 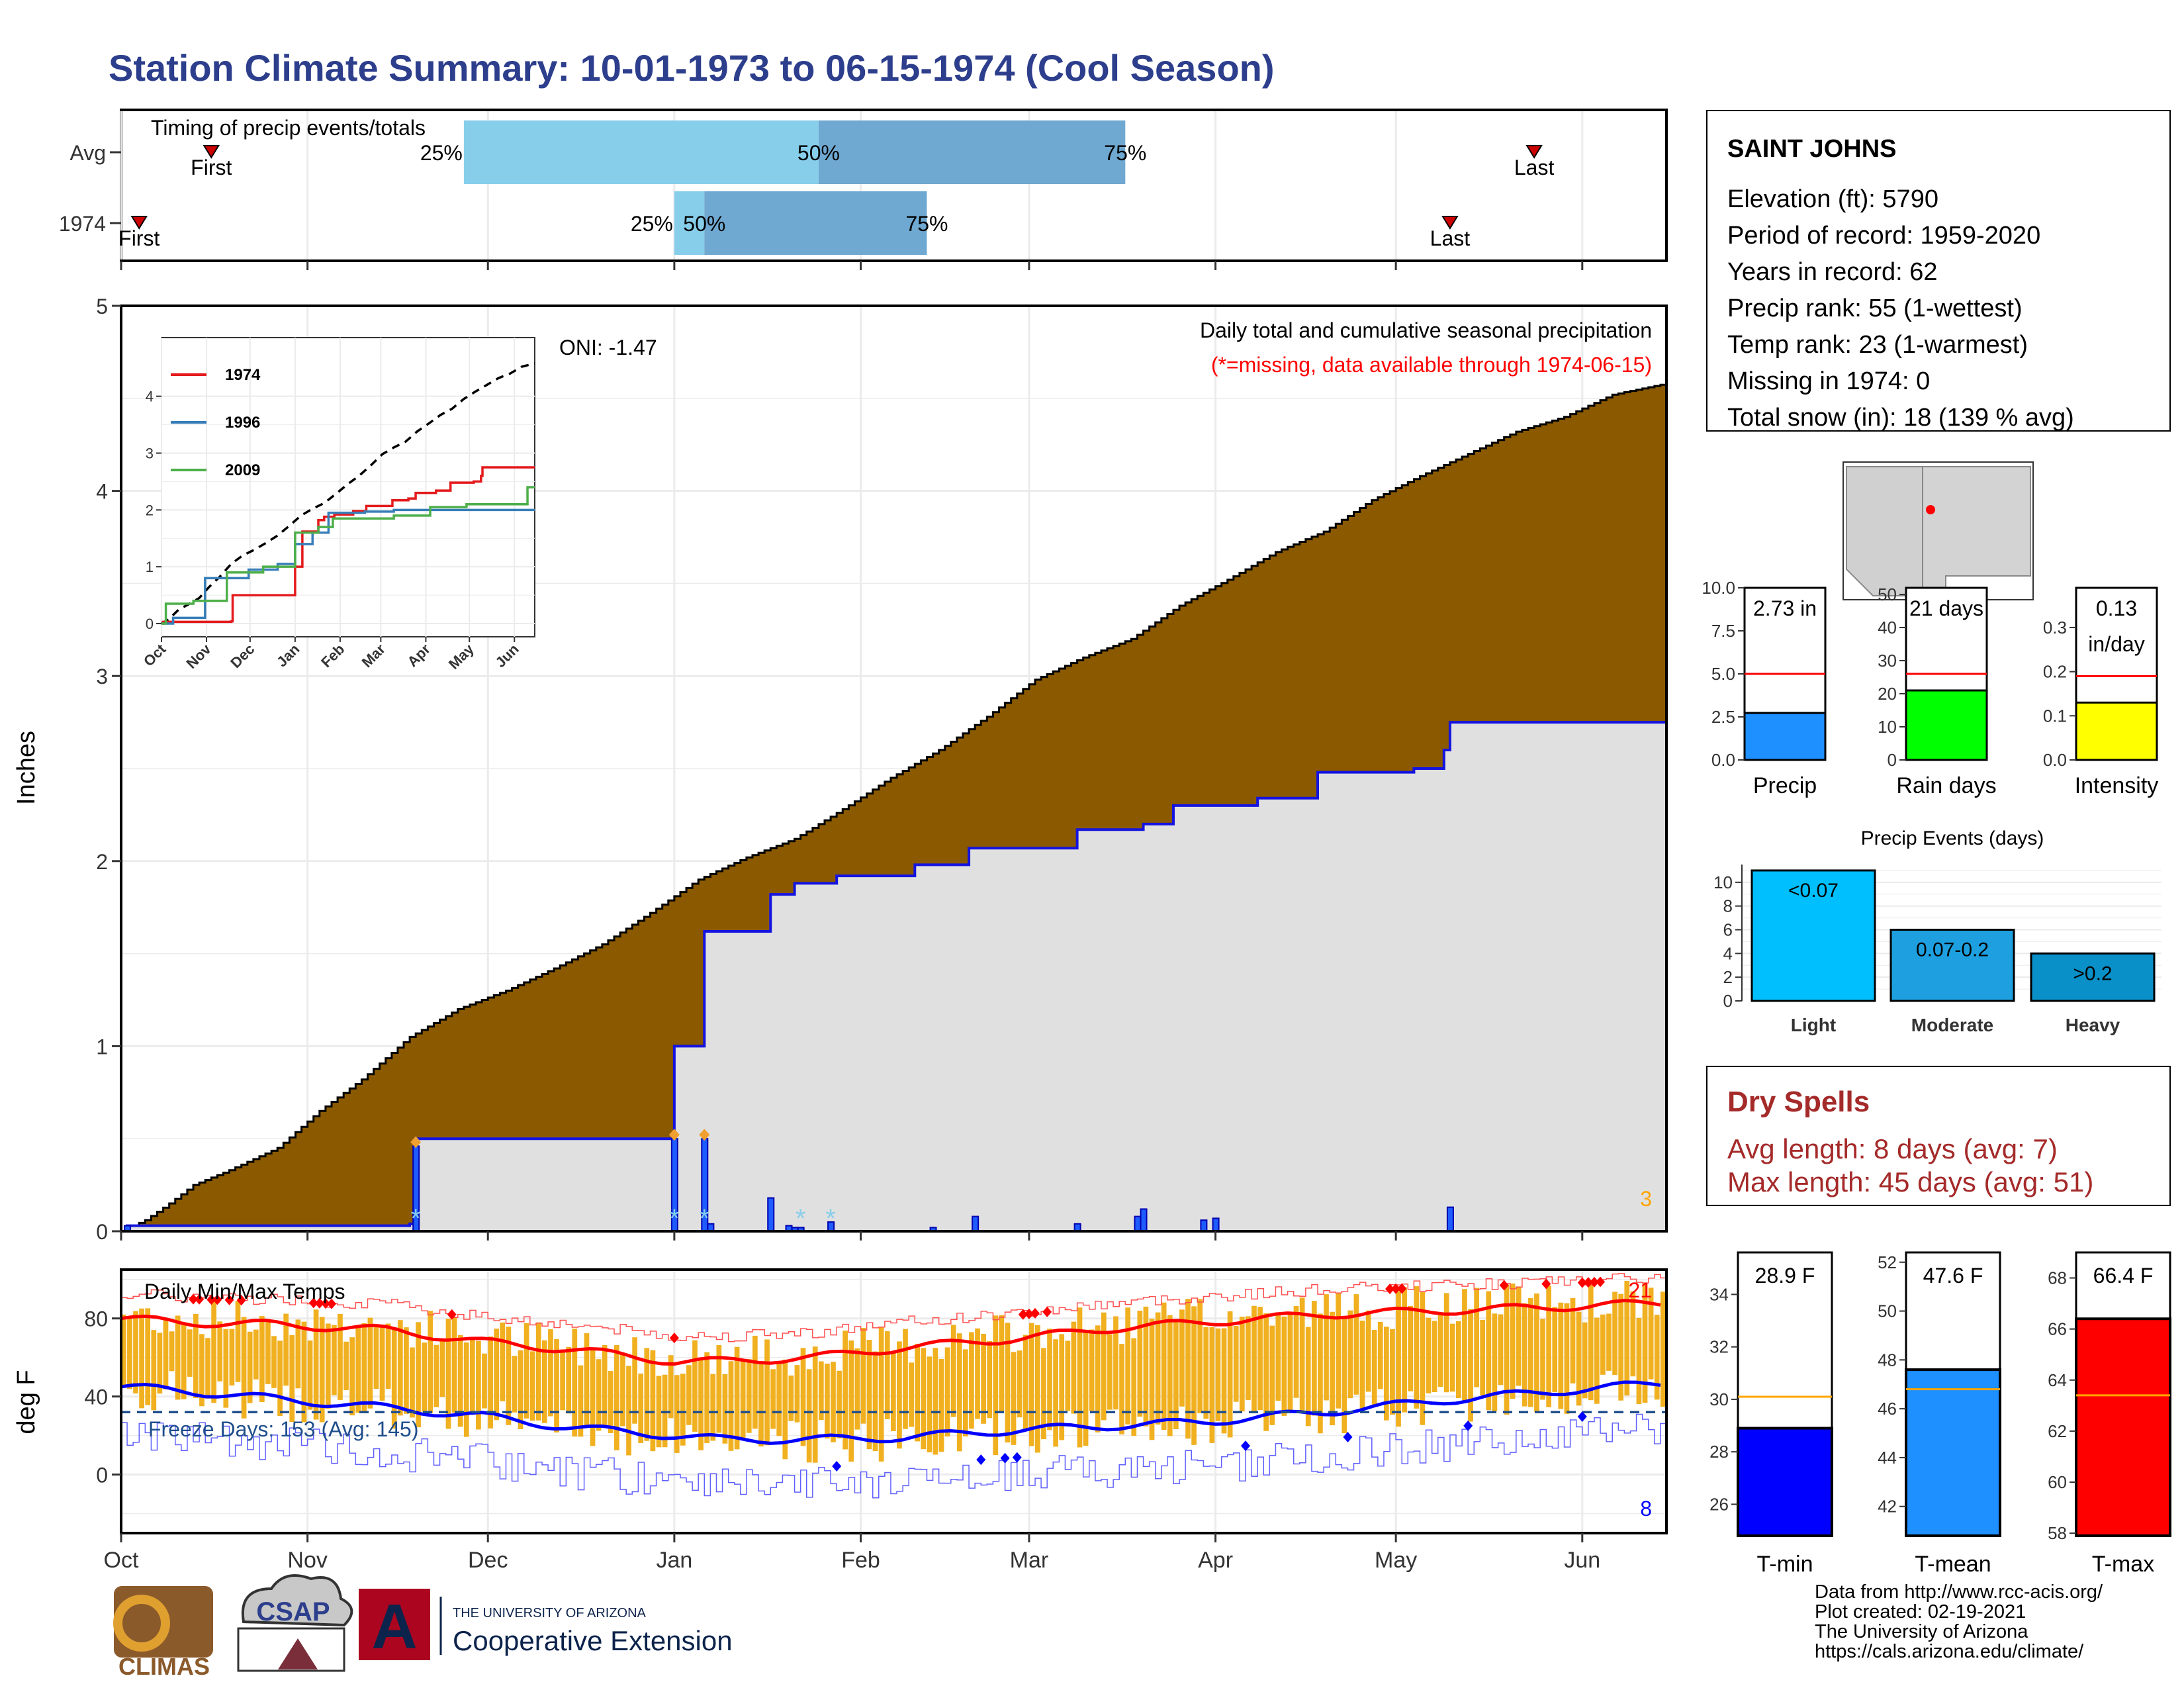 What do you see at coordinates (1959, 1592) in the screenshot?
I see `footer-line: Data from http://www.rcc-acis.org/` at bounding box center [1959, 1592].